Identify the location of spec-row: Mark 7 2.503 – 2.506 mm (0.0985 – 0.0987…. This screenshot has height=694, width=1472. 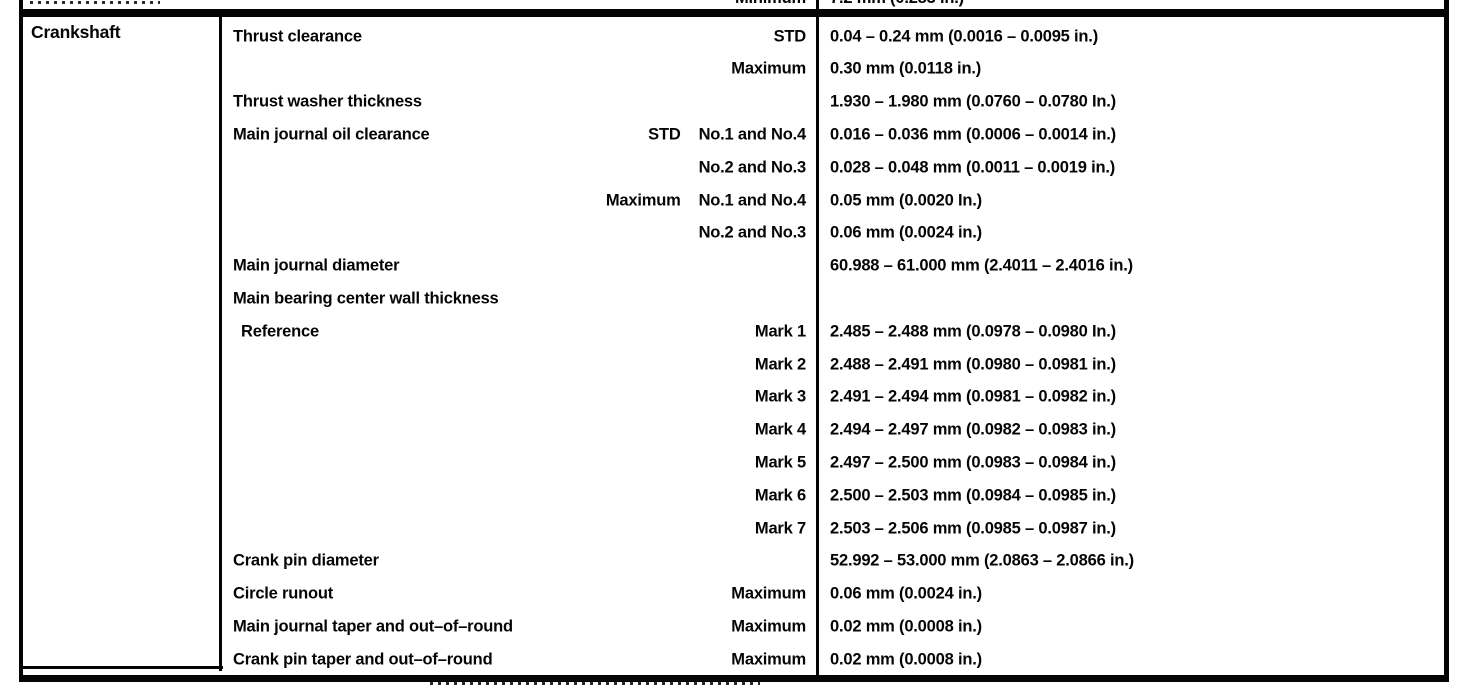
(736, 528).